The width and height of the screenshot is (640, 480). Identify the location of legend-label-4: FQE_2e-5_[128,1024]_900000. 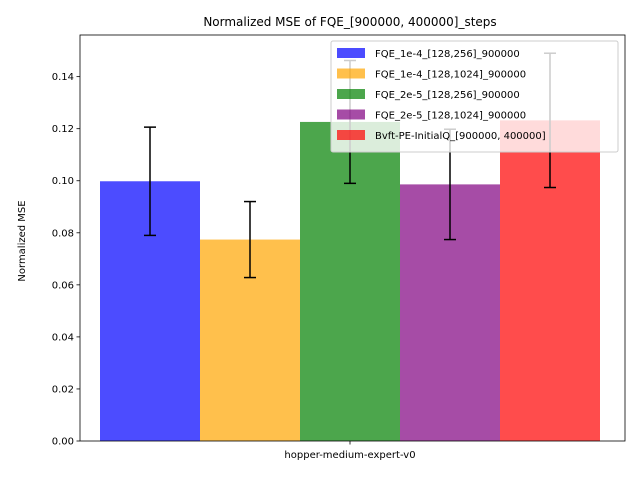
(450, 116).